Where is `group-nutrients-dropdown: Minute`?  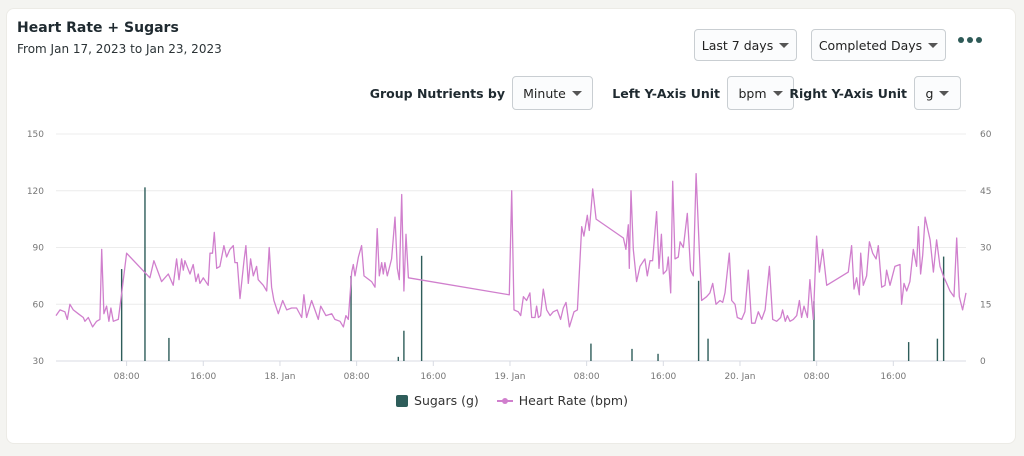 group-nutrients-dropdown: Minute is located at coordinates (552, 93).